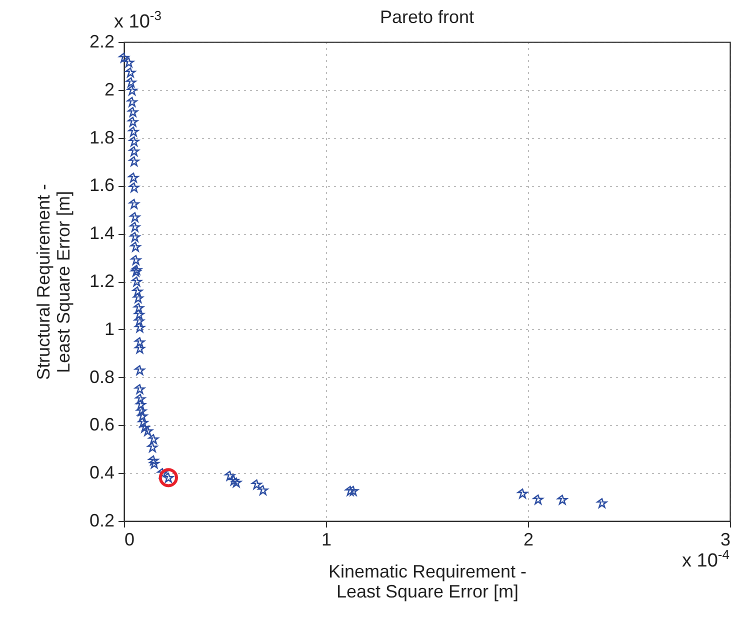 Image resolution: width=752 pixels, height=626 pixels. I want to click on text: x 10$^{-3}$, so click(138, 21).